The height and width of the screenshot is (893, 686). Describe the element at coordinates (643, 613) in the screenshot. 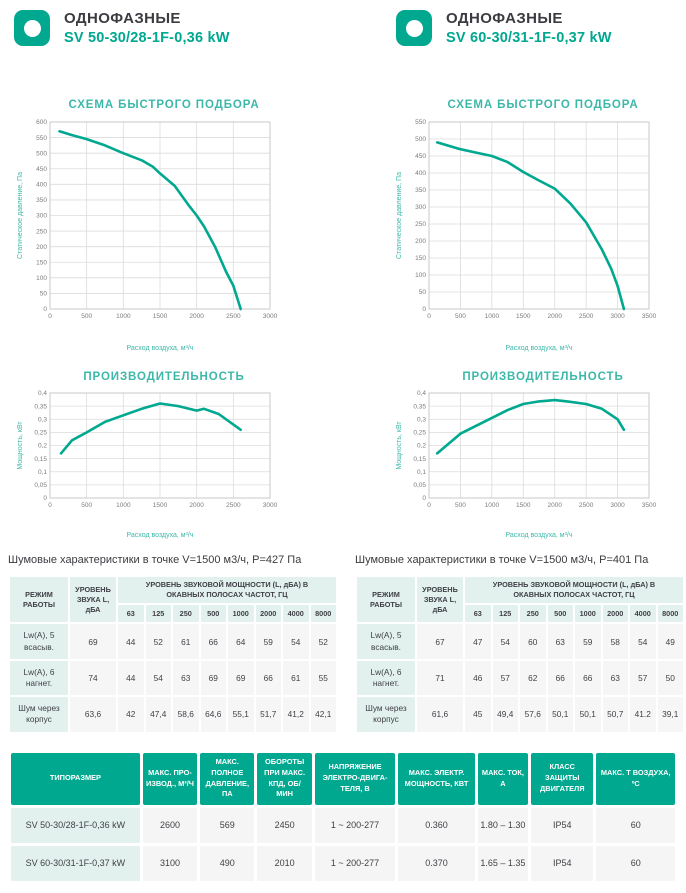

I see `frequency-header: 4000` at that location.